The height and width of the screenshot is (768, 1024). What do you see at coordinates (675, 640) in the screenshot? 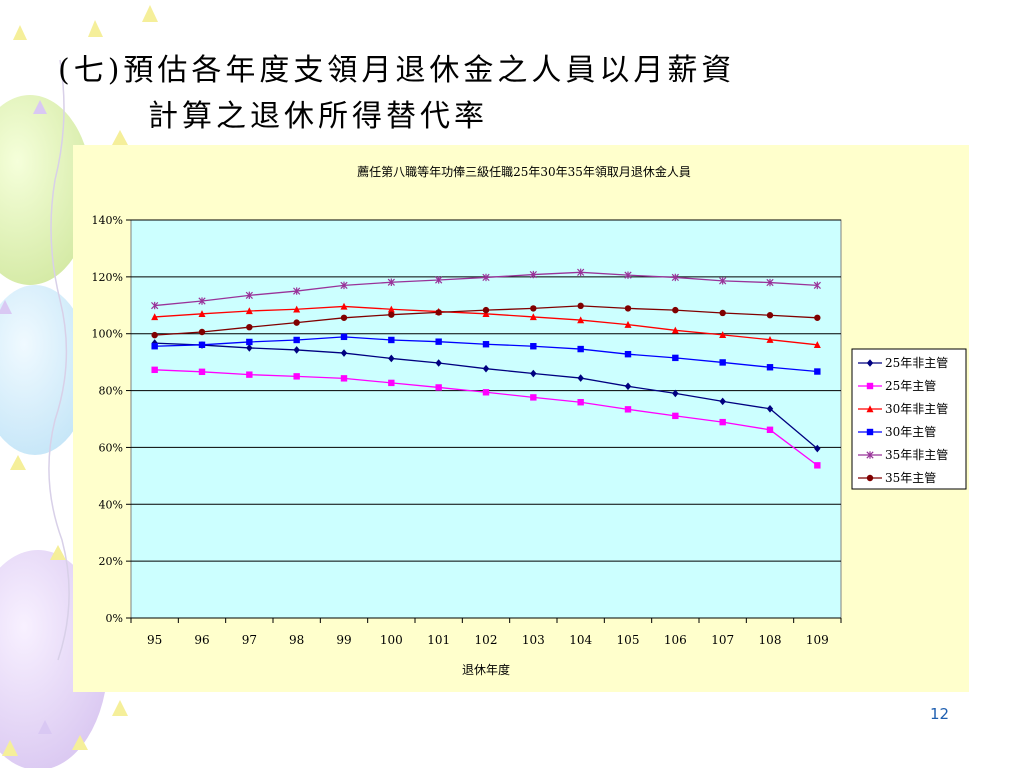
I see `x-tick-label: 106` at bounding box center [675, 640].